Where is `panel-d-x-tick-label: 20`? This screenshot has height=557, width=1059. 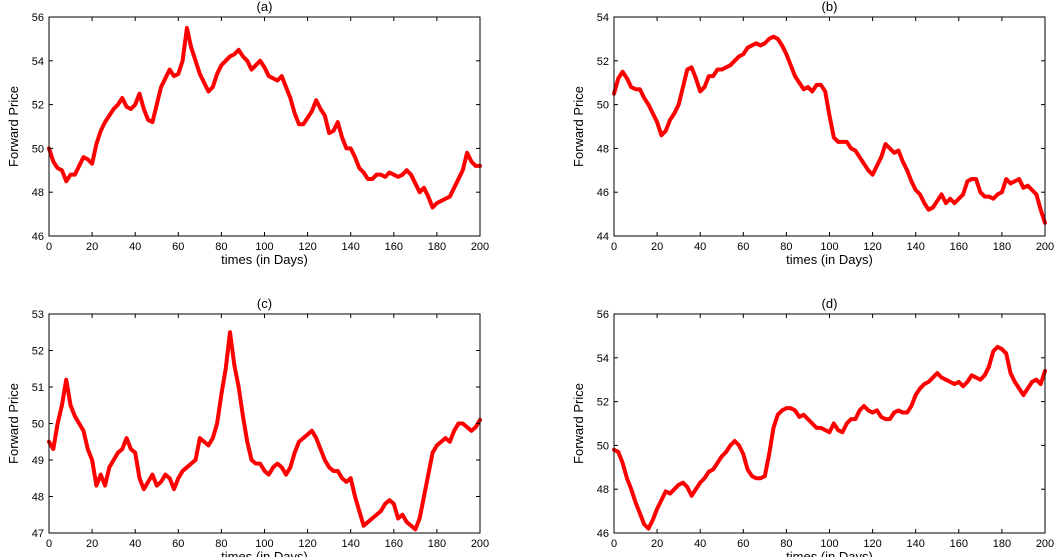
panel-d-x-tick-label: 20 is located at coordinates (657, 544).